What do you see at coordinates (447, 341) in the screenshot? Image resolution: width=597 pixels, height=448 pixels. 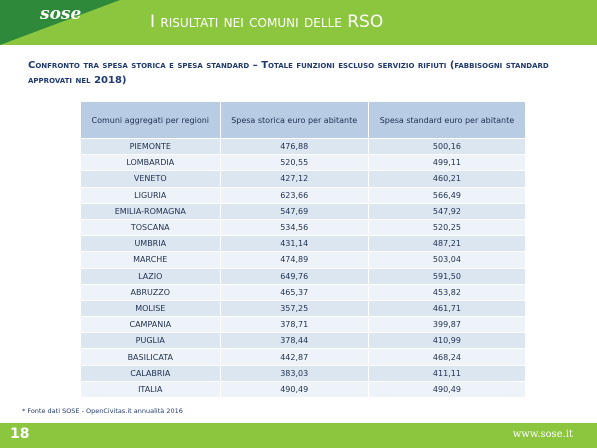 I see `table-cell: 410,99` at bounding box center [447, 341].